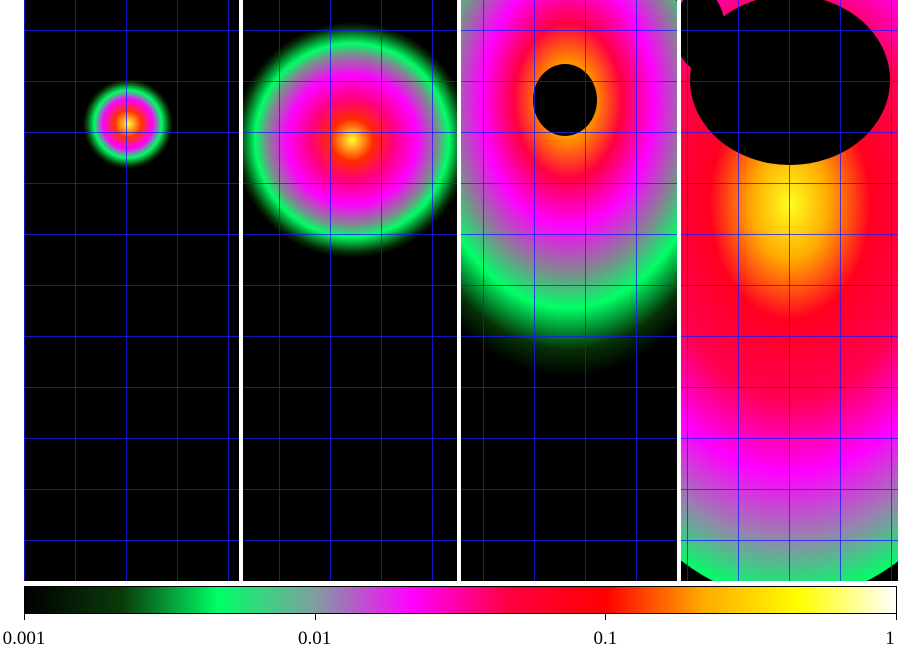 The width and height of the screenshot is (898, 655). What do you see at coordinates (24, 638) in the screenshot?
I see `colorbar-tick-label: 0.001` at bounding box center [24, 638].